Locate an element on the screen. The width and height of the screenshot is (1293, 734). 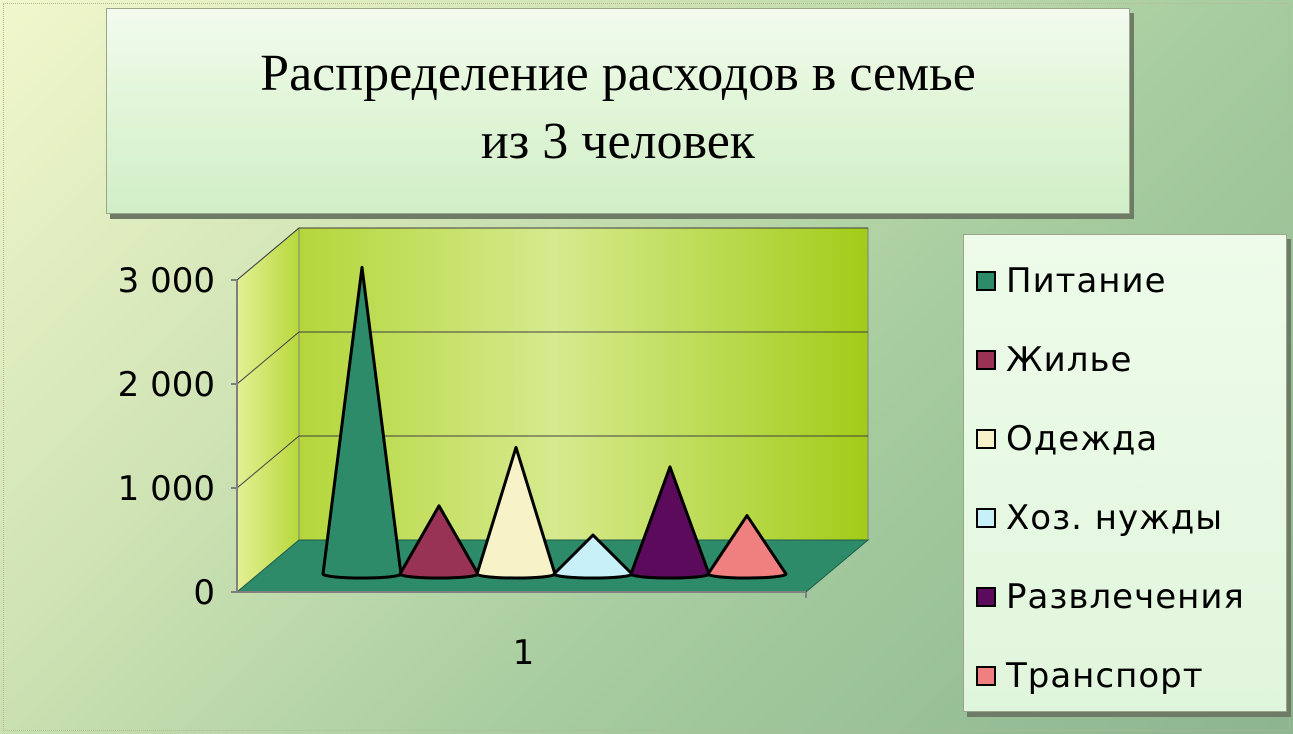
x-tick-label: 1 is located at coordinates (524, 653).